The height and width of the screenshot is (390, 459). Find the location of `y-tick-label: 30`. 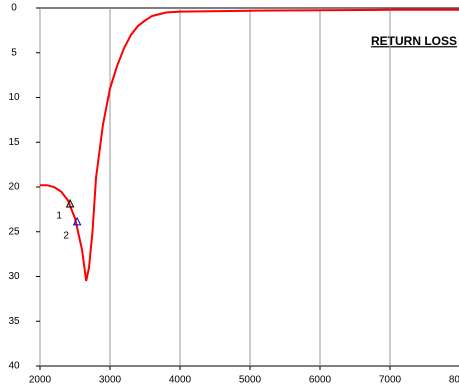

y-tick-label: 30 is located at coordinates (14, 276).